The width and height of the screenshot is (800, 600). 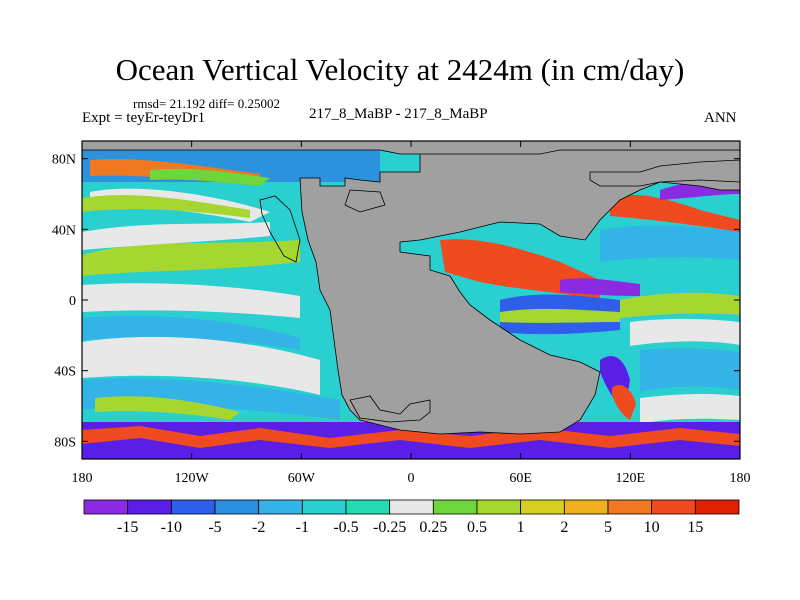 I want to click on coastline, so click(x=345, y=306).